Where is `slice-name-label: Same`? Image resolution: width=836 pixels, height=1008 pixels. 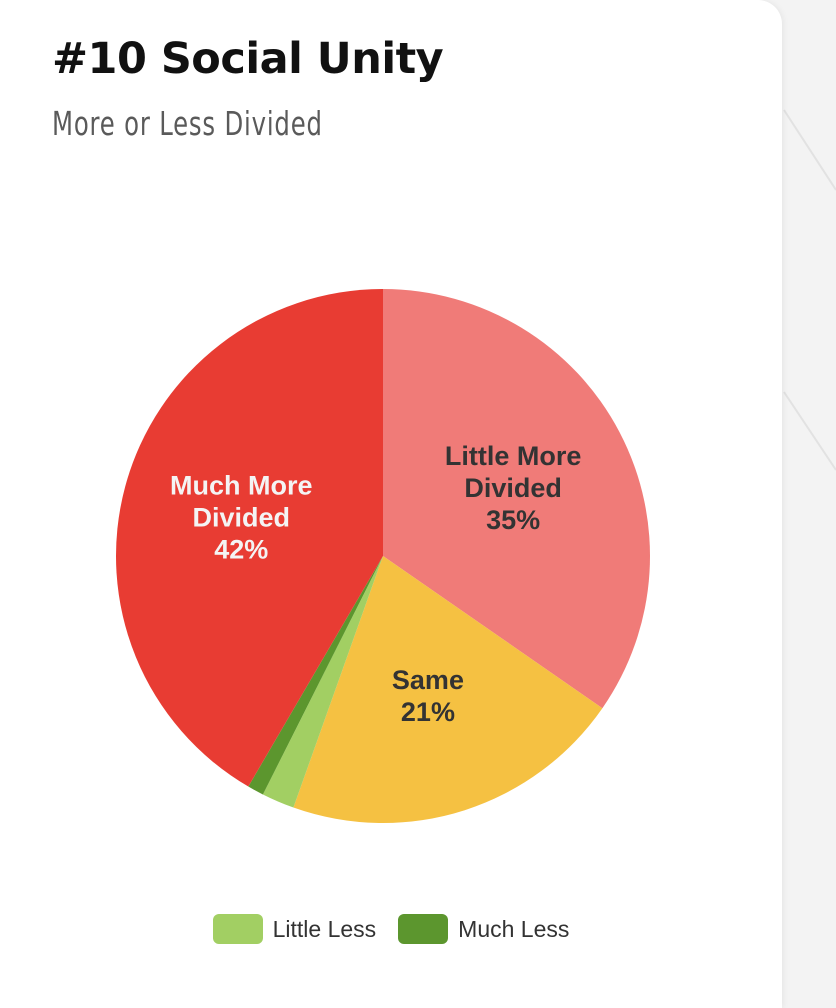 slice-name-label: Same is located at coordinates (428, 680).